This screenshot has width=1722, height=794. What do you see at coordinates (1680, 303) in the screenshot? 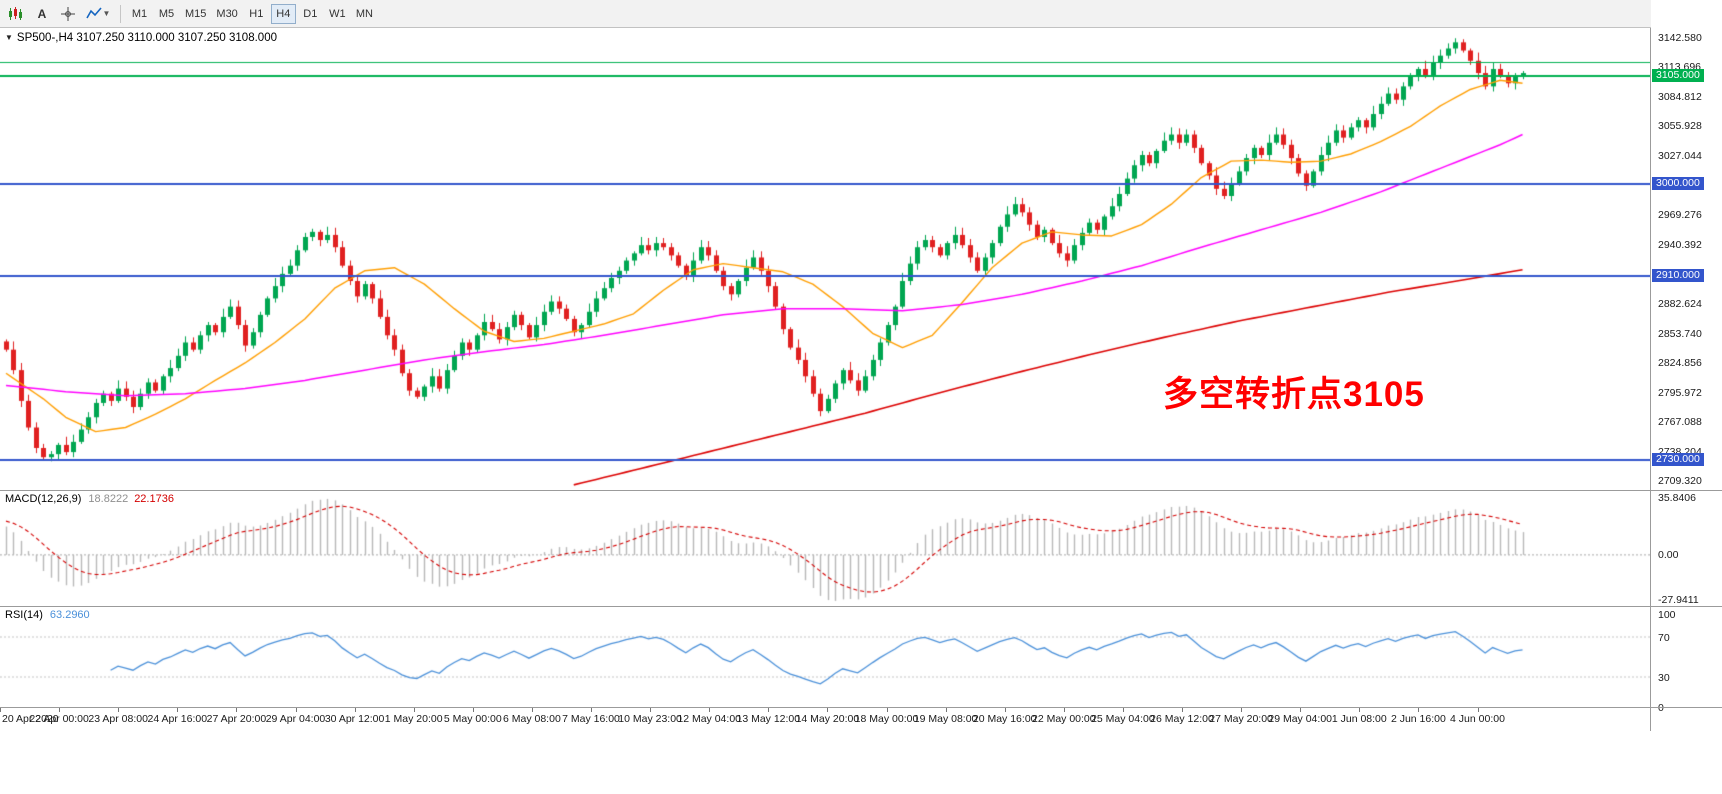
I see `price-tick: 2882.624` at bounding box center [1680, 303].